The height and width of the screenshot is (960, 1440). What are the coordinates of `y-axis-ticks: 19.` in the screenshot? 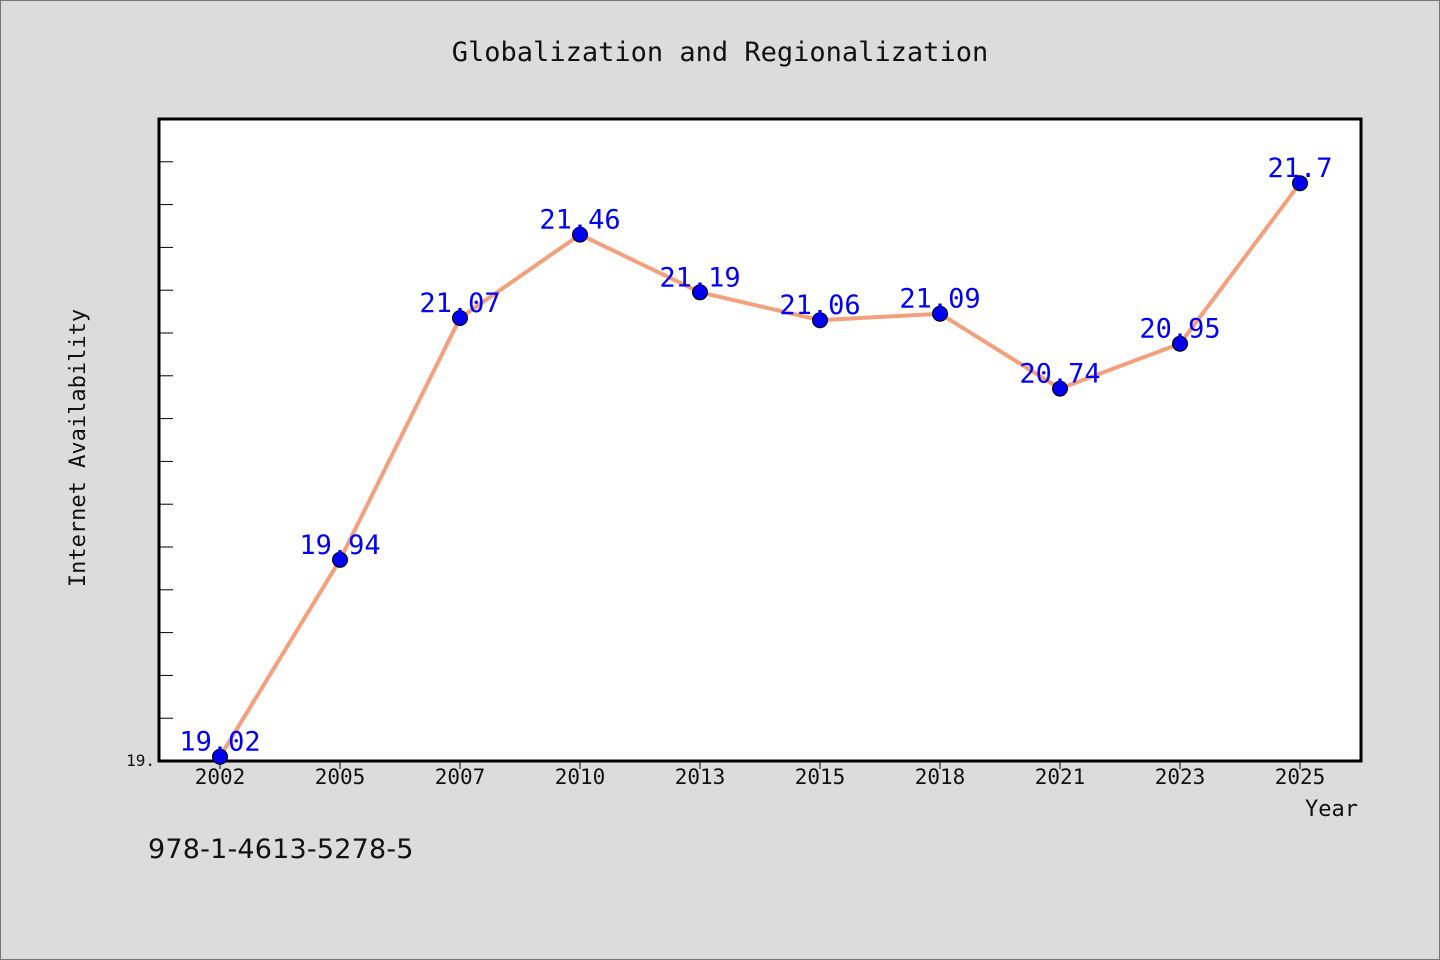 It's located at (149, 465).